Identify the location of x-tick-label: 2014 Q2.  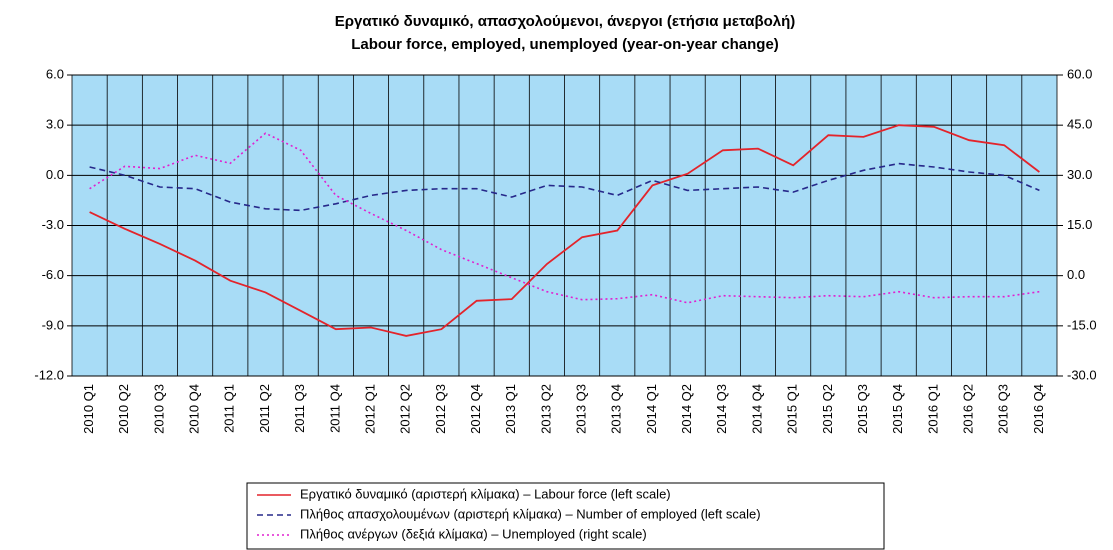
(686, 409).